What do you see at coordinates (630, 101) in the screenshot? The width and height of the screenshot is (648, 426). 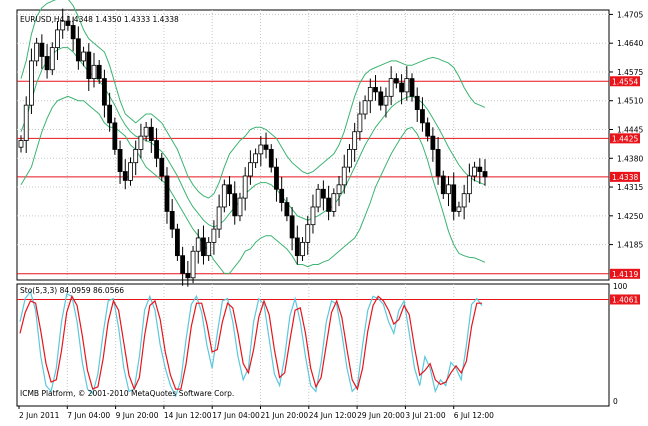 I see `price-tick-label: 1.4510` at bounding box center [630, 101].